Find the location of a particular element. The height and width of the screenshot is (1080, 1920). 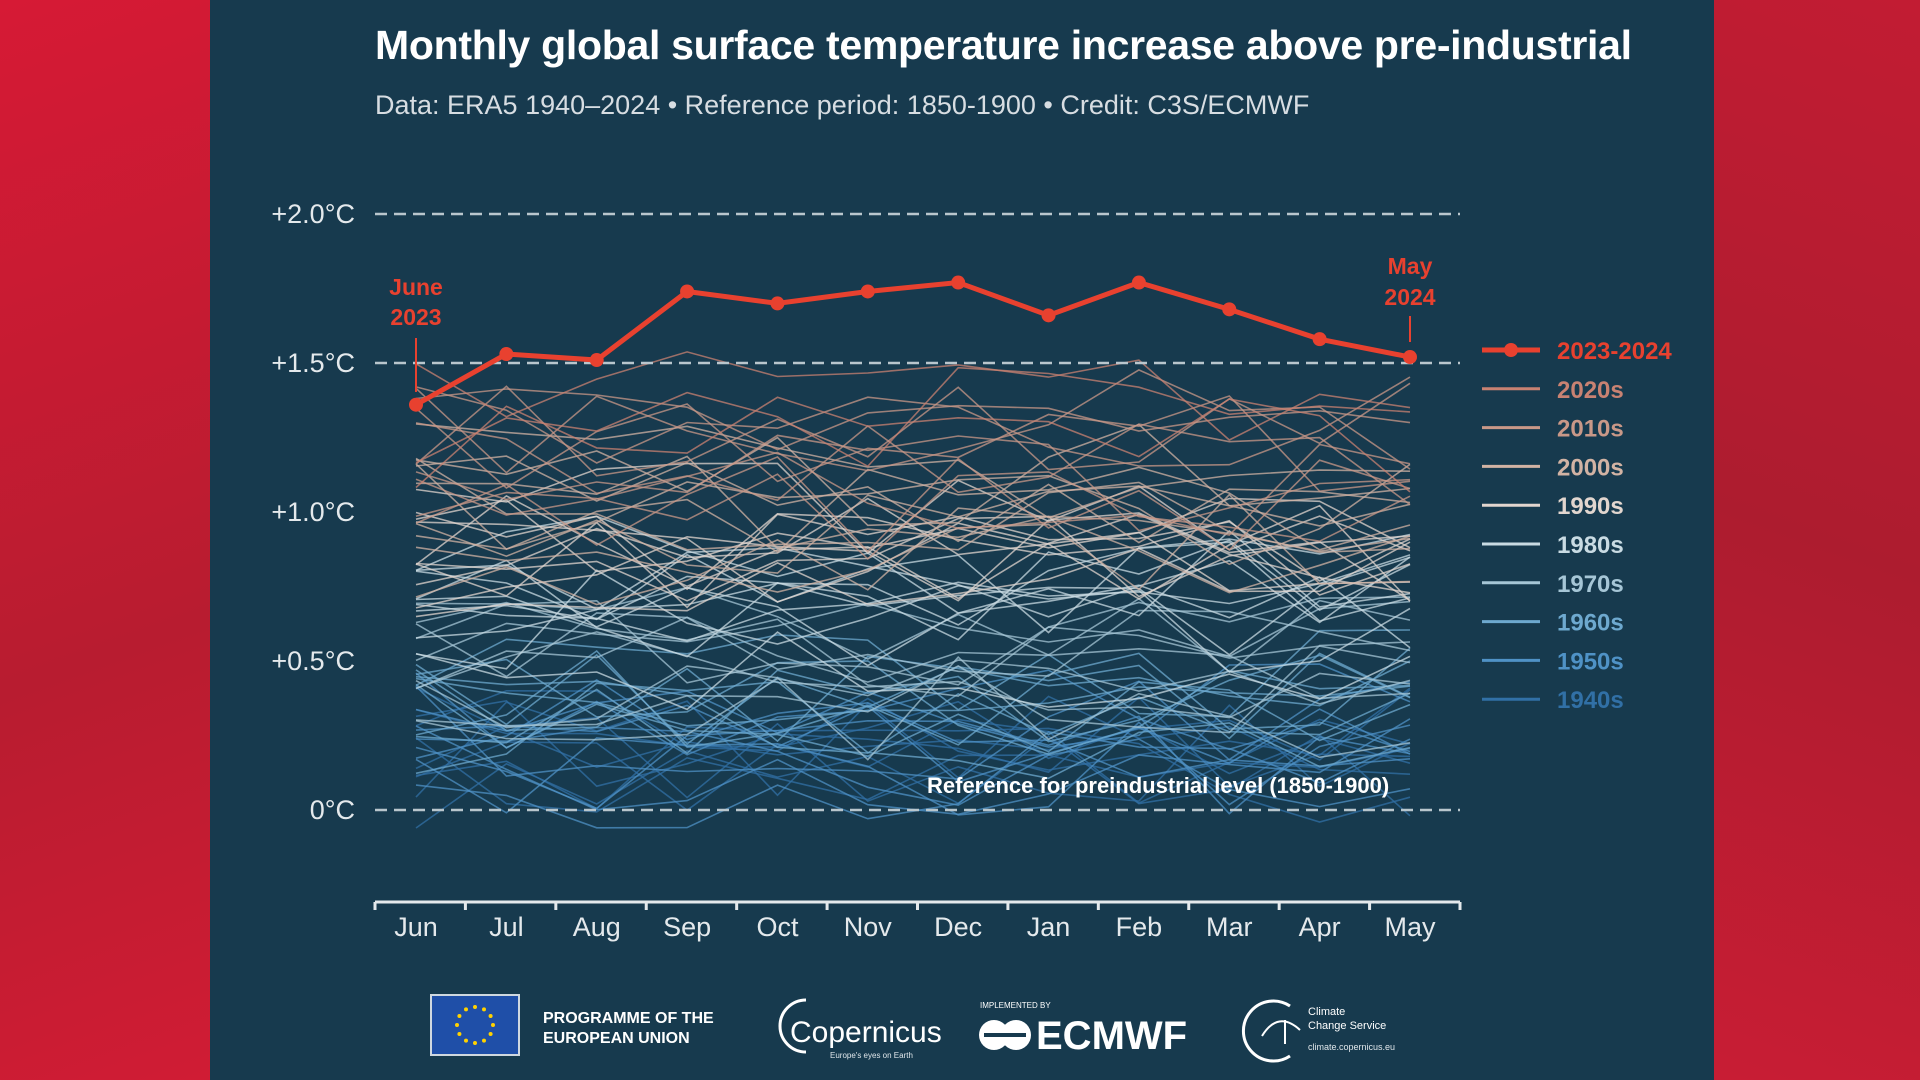

annotation-end-line2: 2024 is located at coordinates (1409, 297).